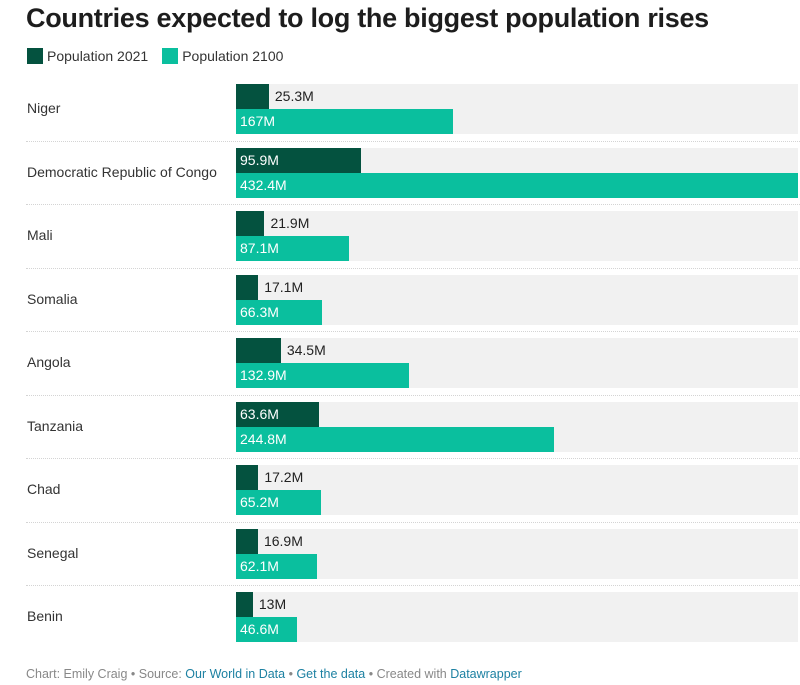 This screenshot has width=800, height=685. I want to click on source-link: Our World in Data, so click(235, 674).